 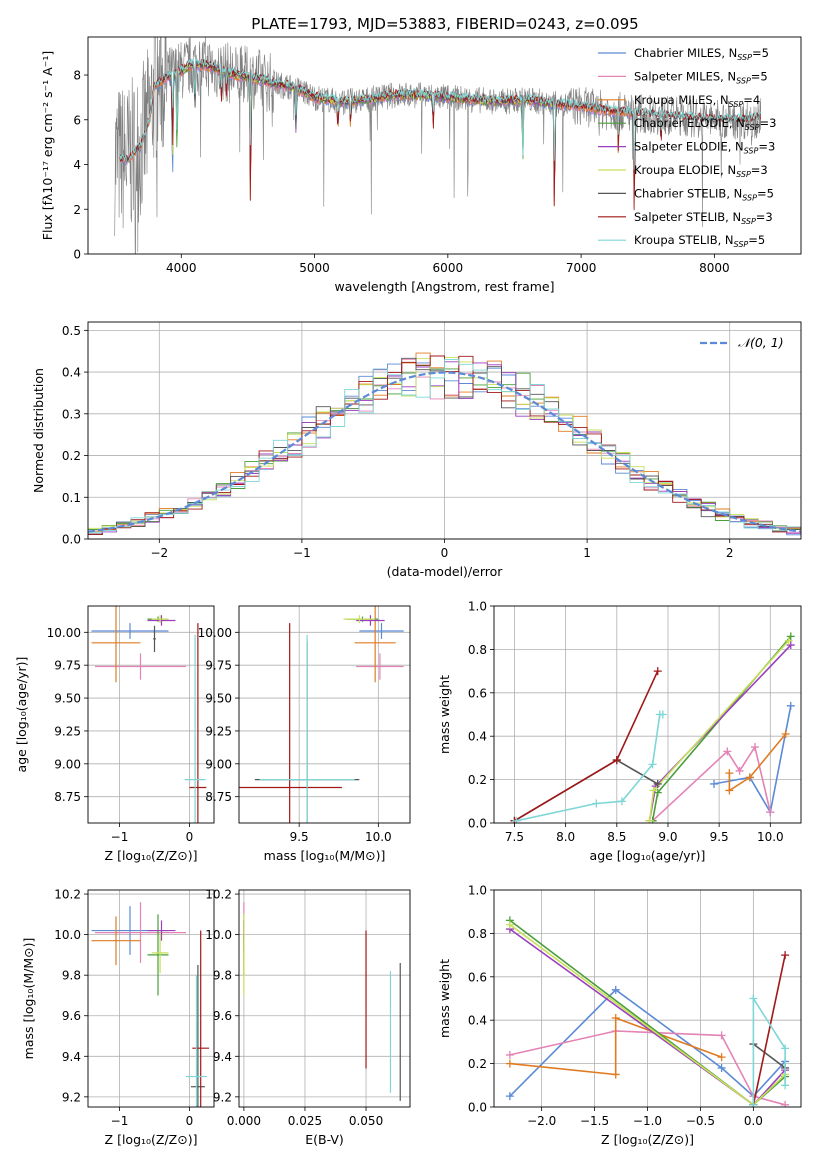 What do you see at coordinates (218, 895) in the screenshot?
I see `y-tick-label: 10.2` at bounding box center [218, 895].